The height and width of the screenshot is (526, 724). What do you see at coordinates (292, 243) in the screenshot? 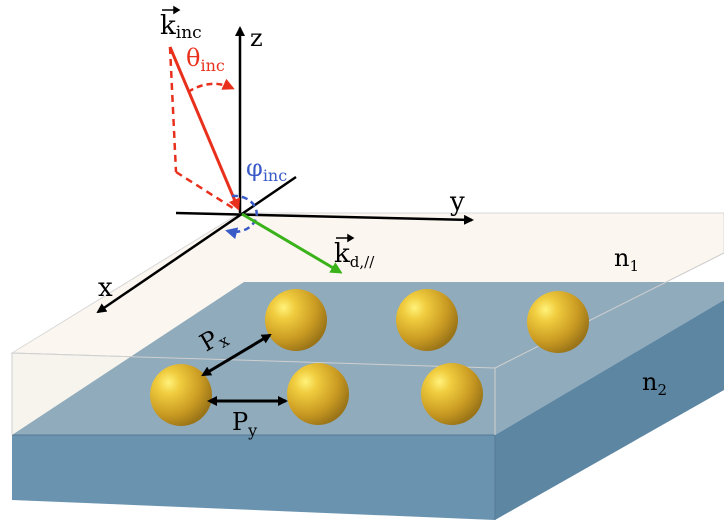
I see `k-d-arrow` at bounding box center [292, 243].